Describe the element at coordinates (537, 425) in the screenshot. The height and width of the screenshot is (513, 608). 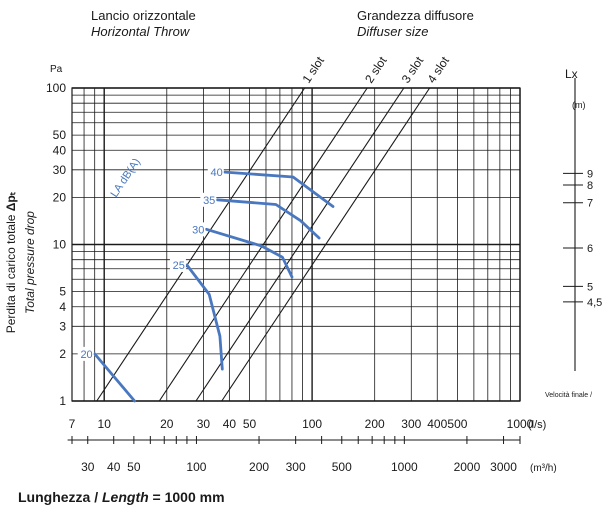
I see `x-axis-unit: (l/s)` at that location.